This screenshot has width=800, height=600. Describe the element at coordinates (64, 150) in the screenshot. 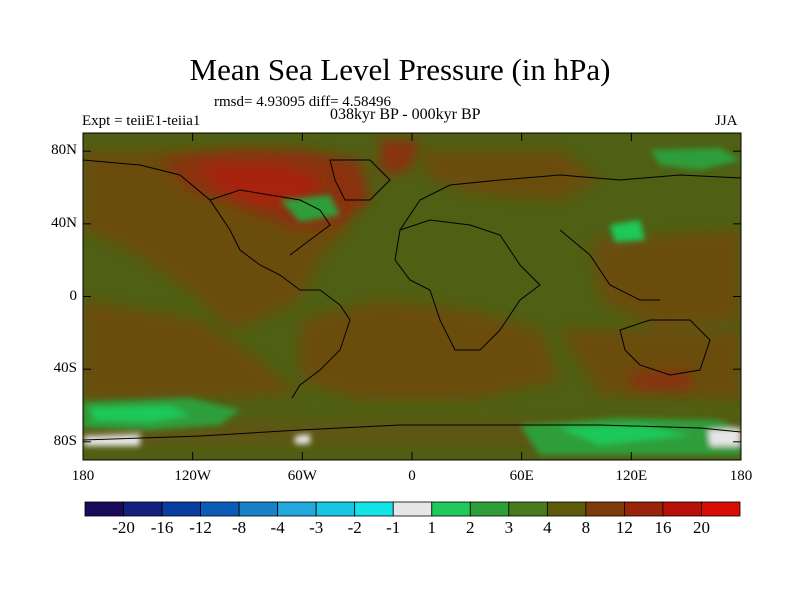

I see `lat-tick-label: 80N` at that location.